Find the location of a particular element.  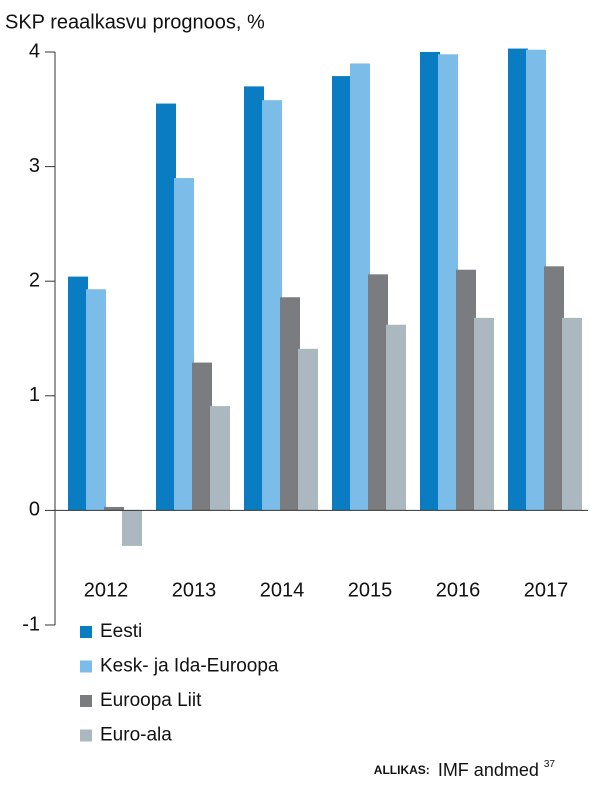

source: ALLIKAS: IMF andmed 37 is located at coordinates (465, 769).